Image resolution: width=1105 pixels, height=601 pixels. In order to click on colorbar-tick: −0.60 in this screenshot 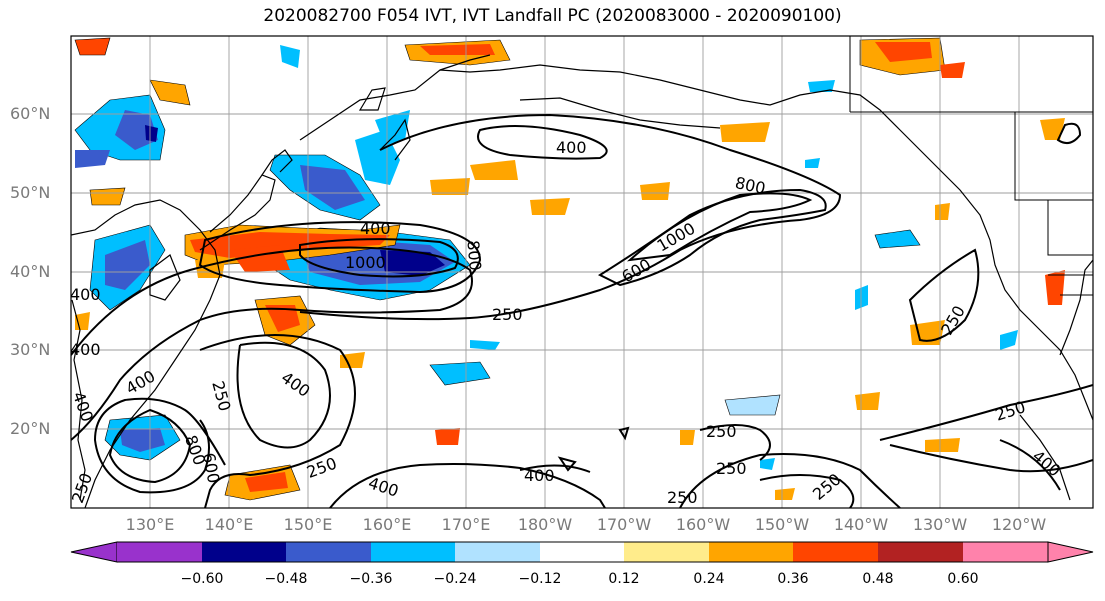, I will do `click(202, 579)`.